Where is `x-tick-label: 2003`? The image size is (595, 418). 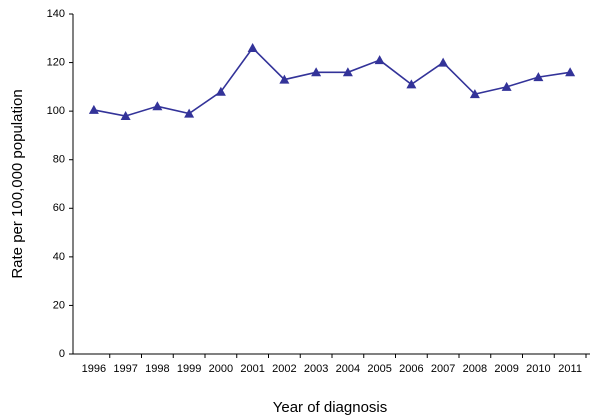 x-tick-label: 2003 is located at coordinates (316, 369).